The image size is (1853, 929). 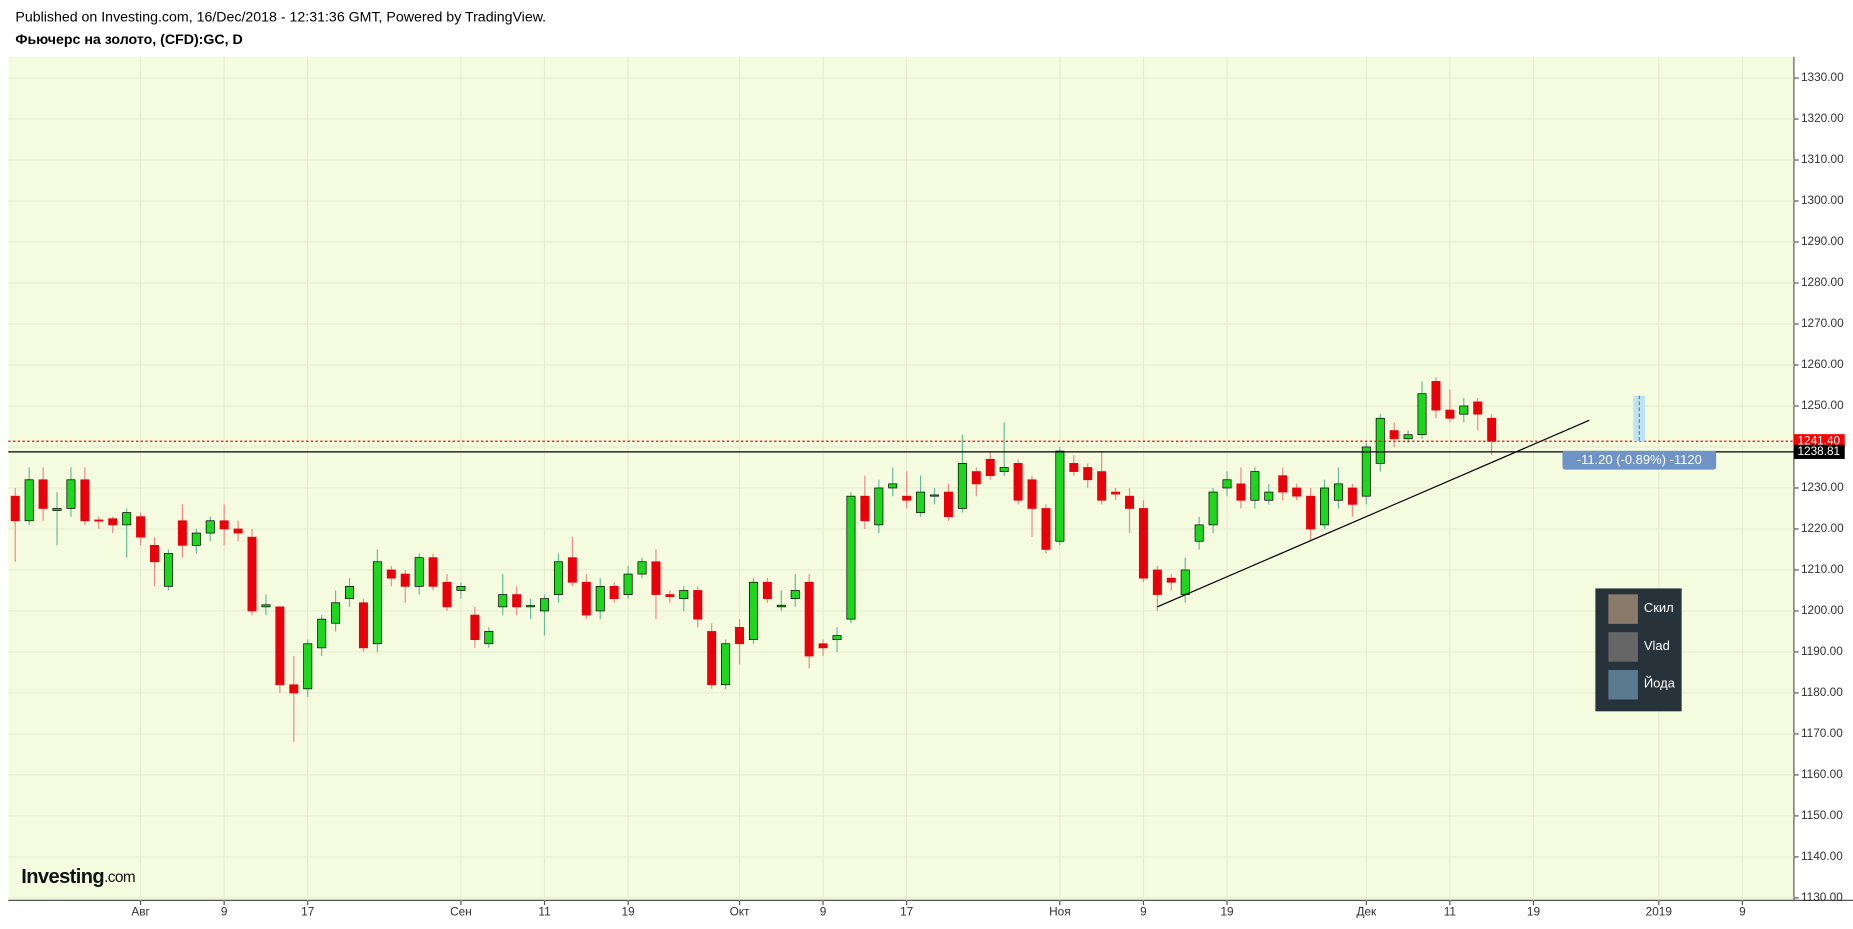 What do you see at coordinates (823, 911) in the screenshot?
I see `x-tick-label: 9` at bounding box center [823, 911].